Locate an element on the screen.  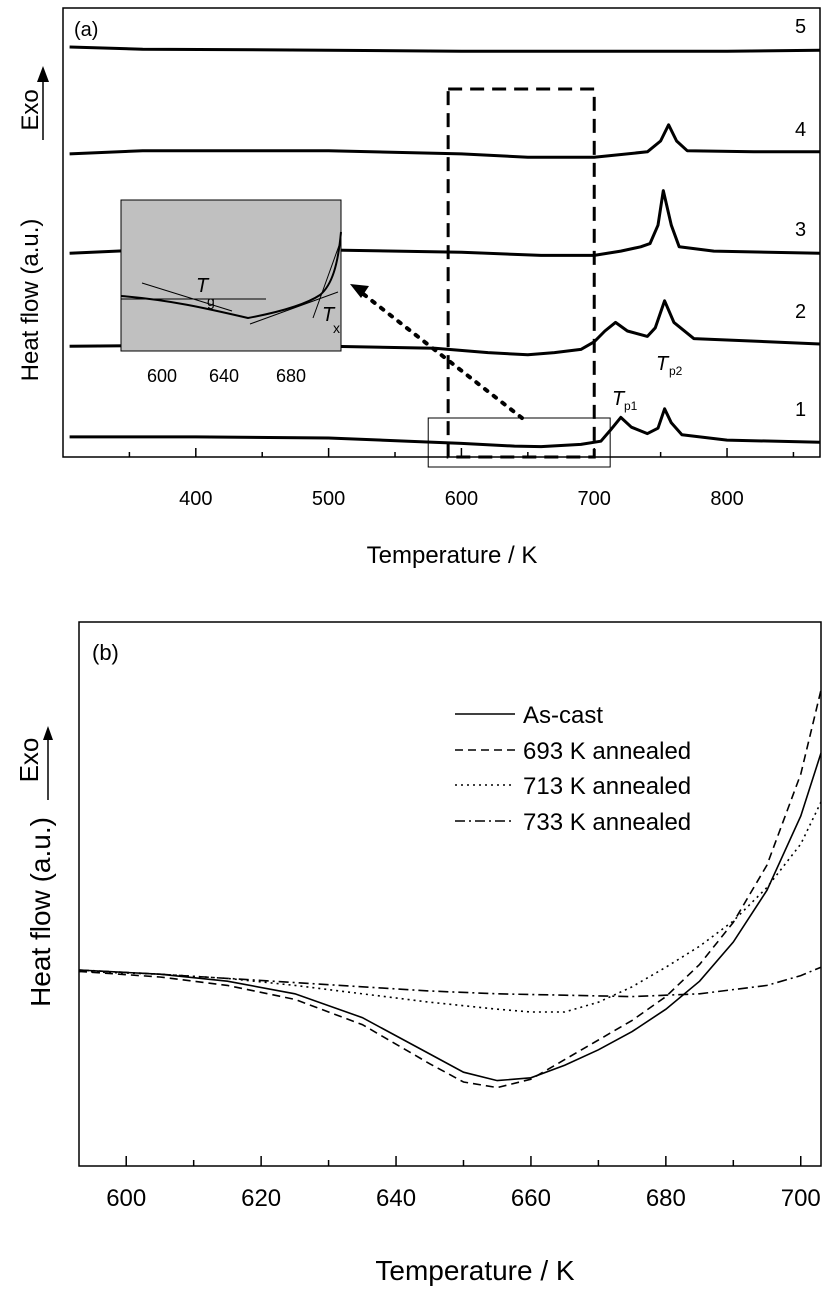
legend-label-733k: 733 K annealed is located at coordinates (607, 822).